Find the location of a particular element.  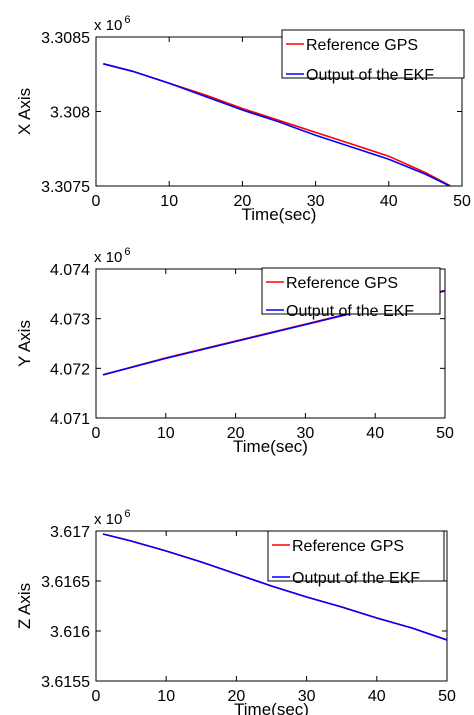

y-axis-label: X Axis is located at coordinates (24, 111).